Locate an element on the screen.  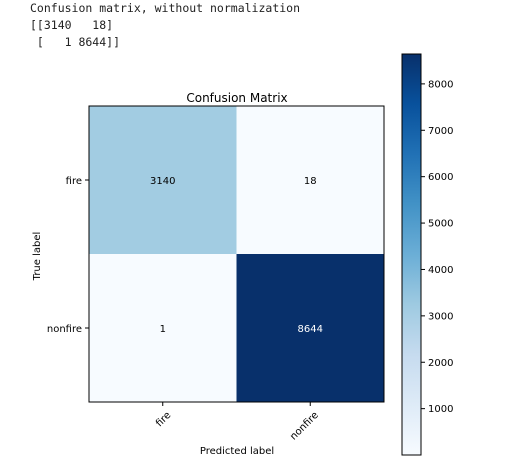
y-tick-label: fire is located at coordinates (74, 181).